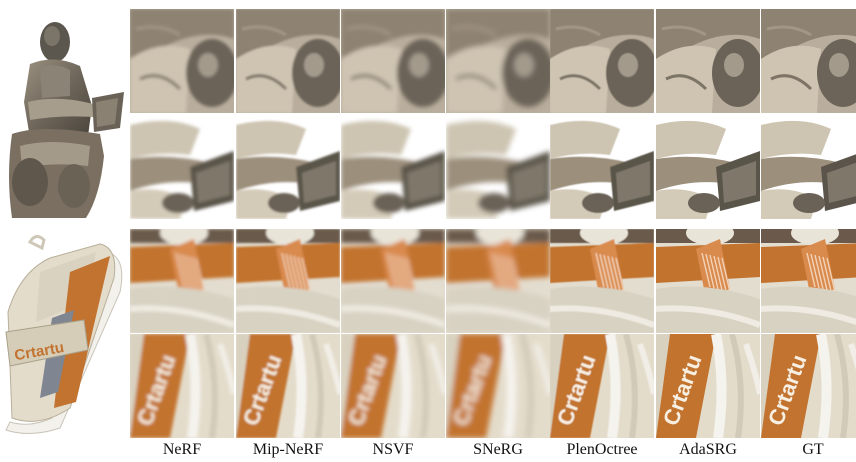 The height and width of the screenshot is (462, 856). Describe the element at coordinates (288, 167) in the screenshot. I see `crop-statue-book-mip-nerf` at that location.